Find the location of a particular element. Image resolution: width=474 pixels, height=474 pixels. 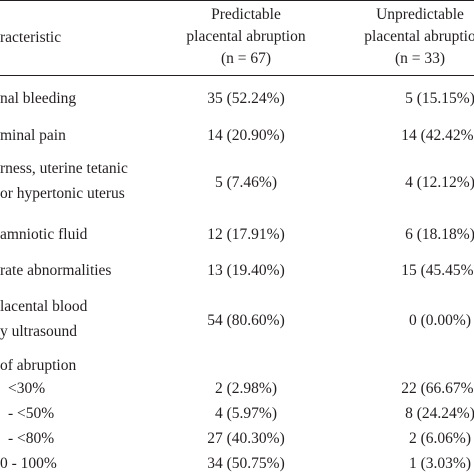

row-unpredictable-value: 4 (12.12%) is located at coordinates (439, 182).